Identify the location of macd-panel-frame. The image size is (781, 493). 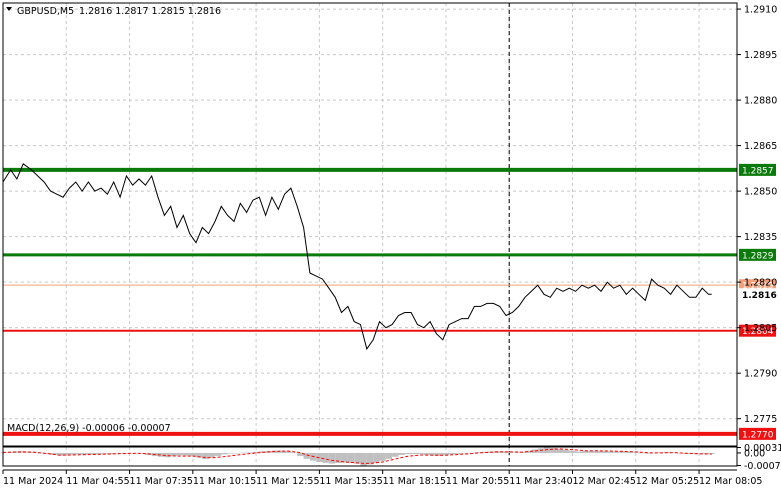
(370, 456).